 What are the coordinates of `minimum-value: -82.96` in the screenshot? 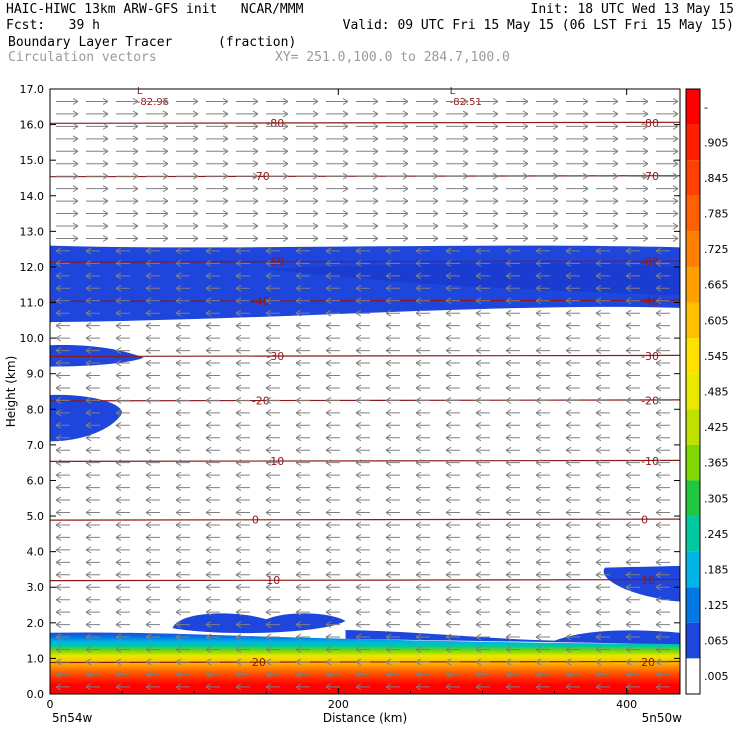 It's located at (153, 102).